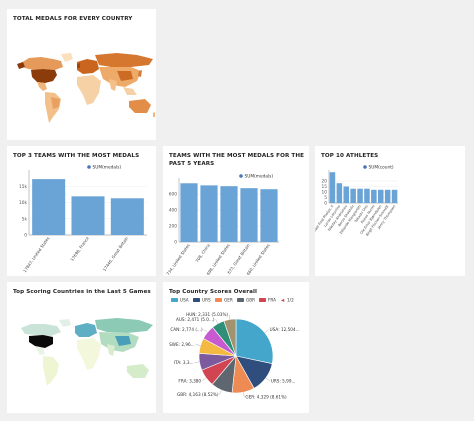 The width and height of the screenshot is (474, 421). Describe the element at coordinates (78, 65) in the screenshot. I see `country-uk` at that location.